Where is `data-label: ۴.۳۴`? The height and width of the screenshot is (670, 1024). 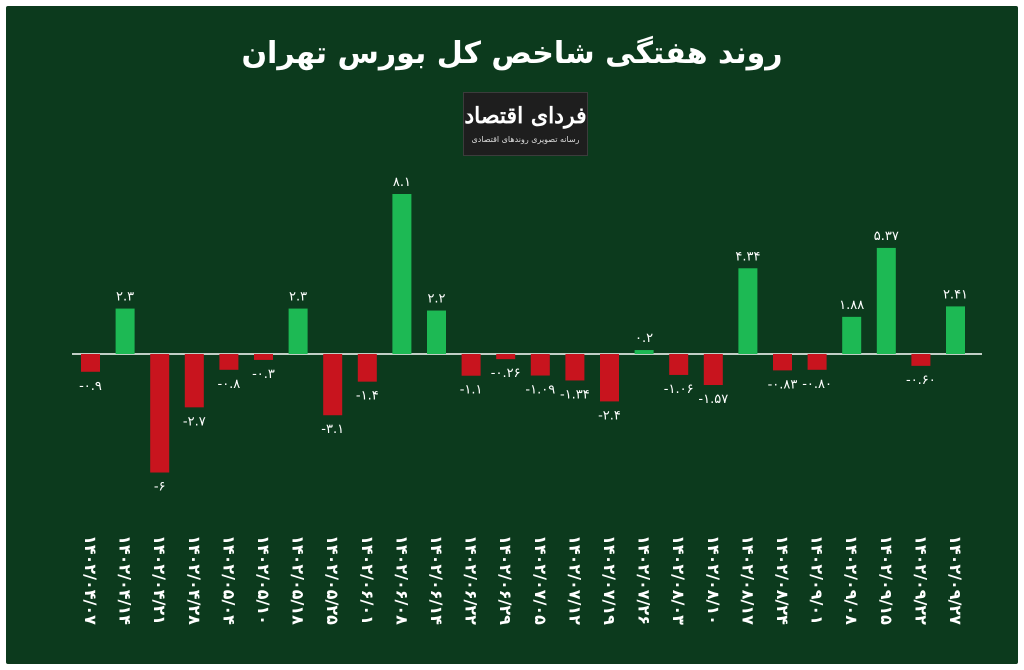 data-label: ۴.۳۴ is located at coordinates (747, 256).